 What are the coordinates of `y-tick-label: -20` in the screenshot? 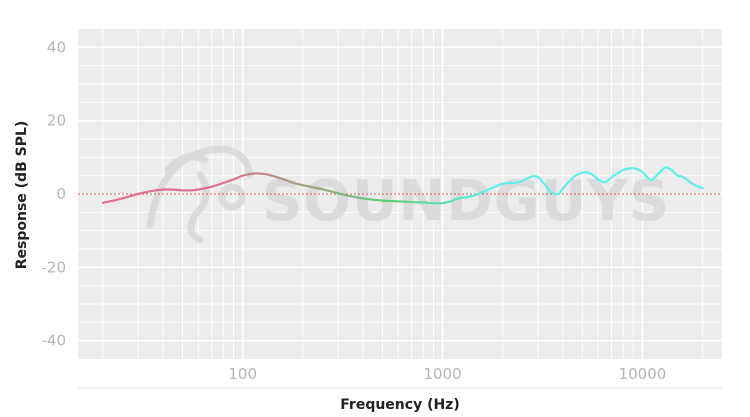 It's located at (54, 267).